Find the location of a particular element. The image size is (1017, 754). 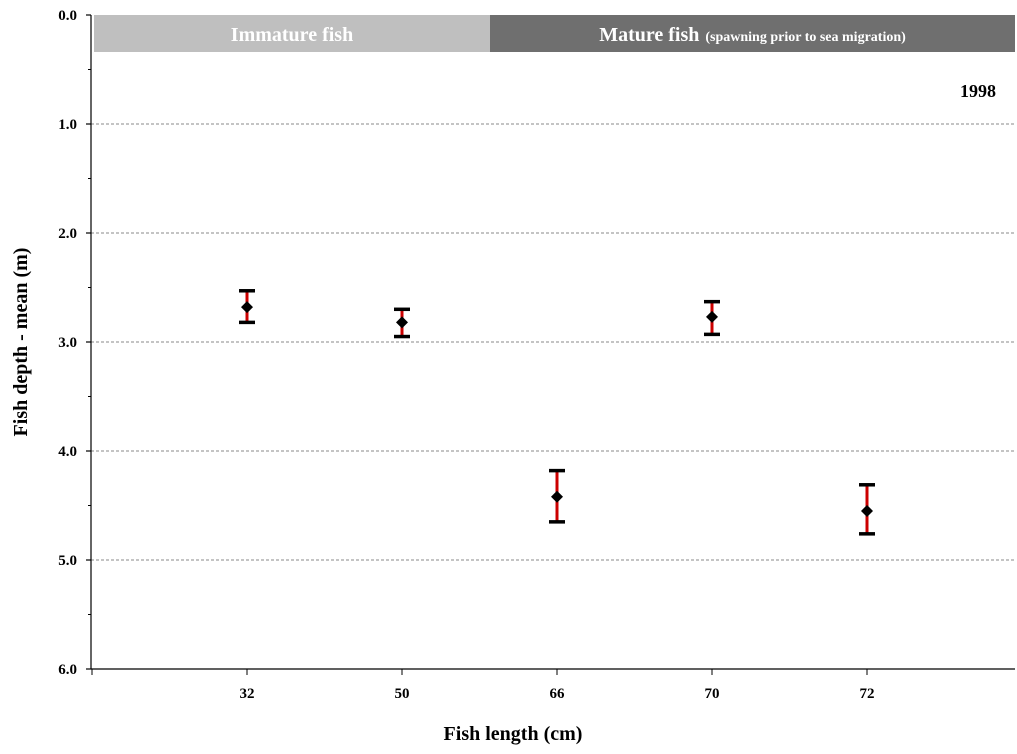

x-tick-label-0: 32 is located at coordinates (247, 694).